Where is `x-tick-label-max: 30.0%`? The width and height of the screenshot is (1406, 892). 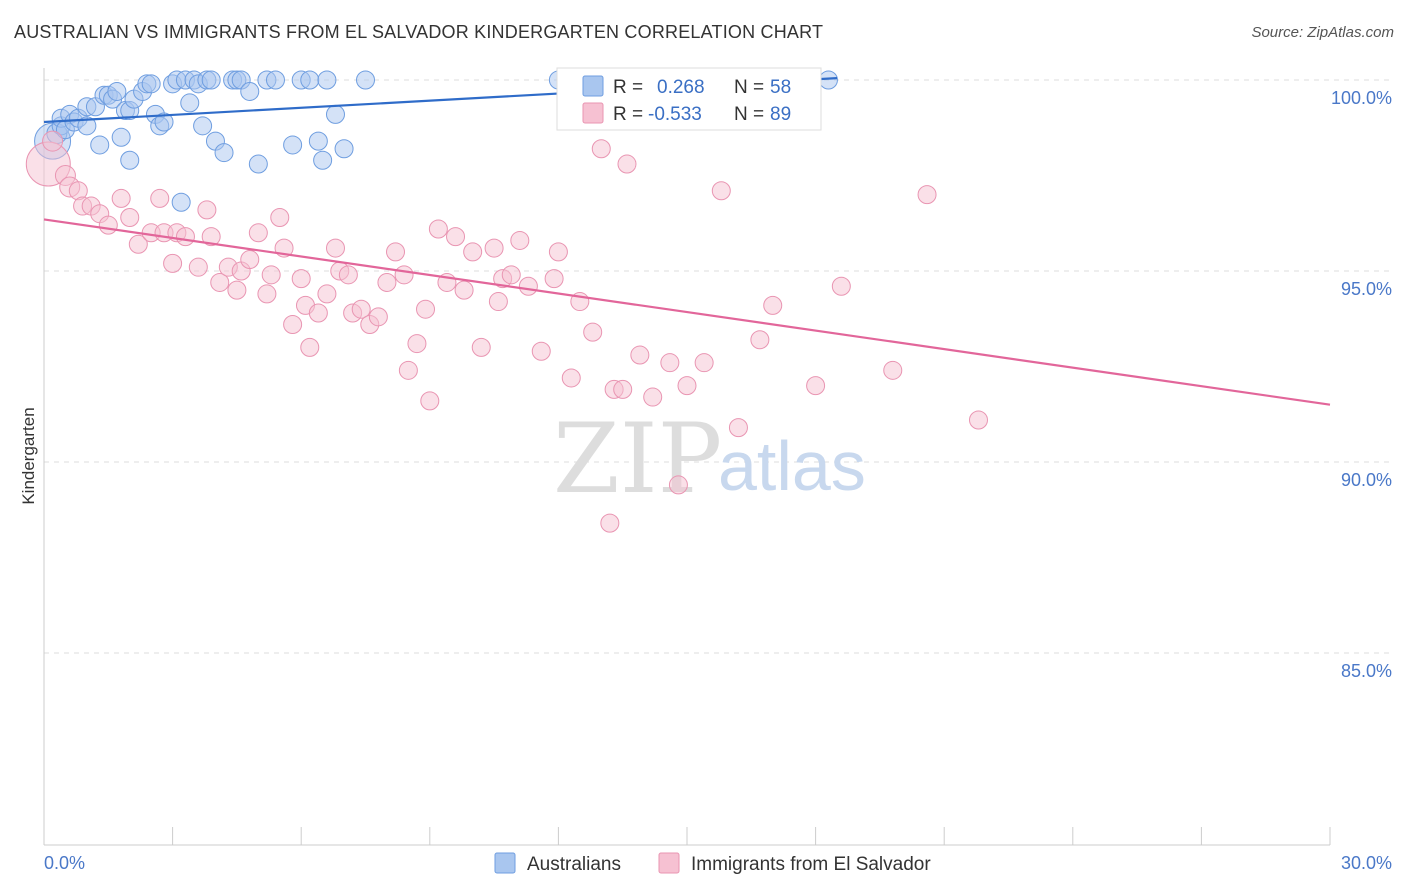
x-tick-label-max: 30.0% is located at coordinates (1366, 863).